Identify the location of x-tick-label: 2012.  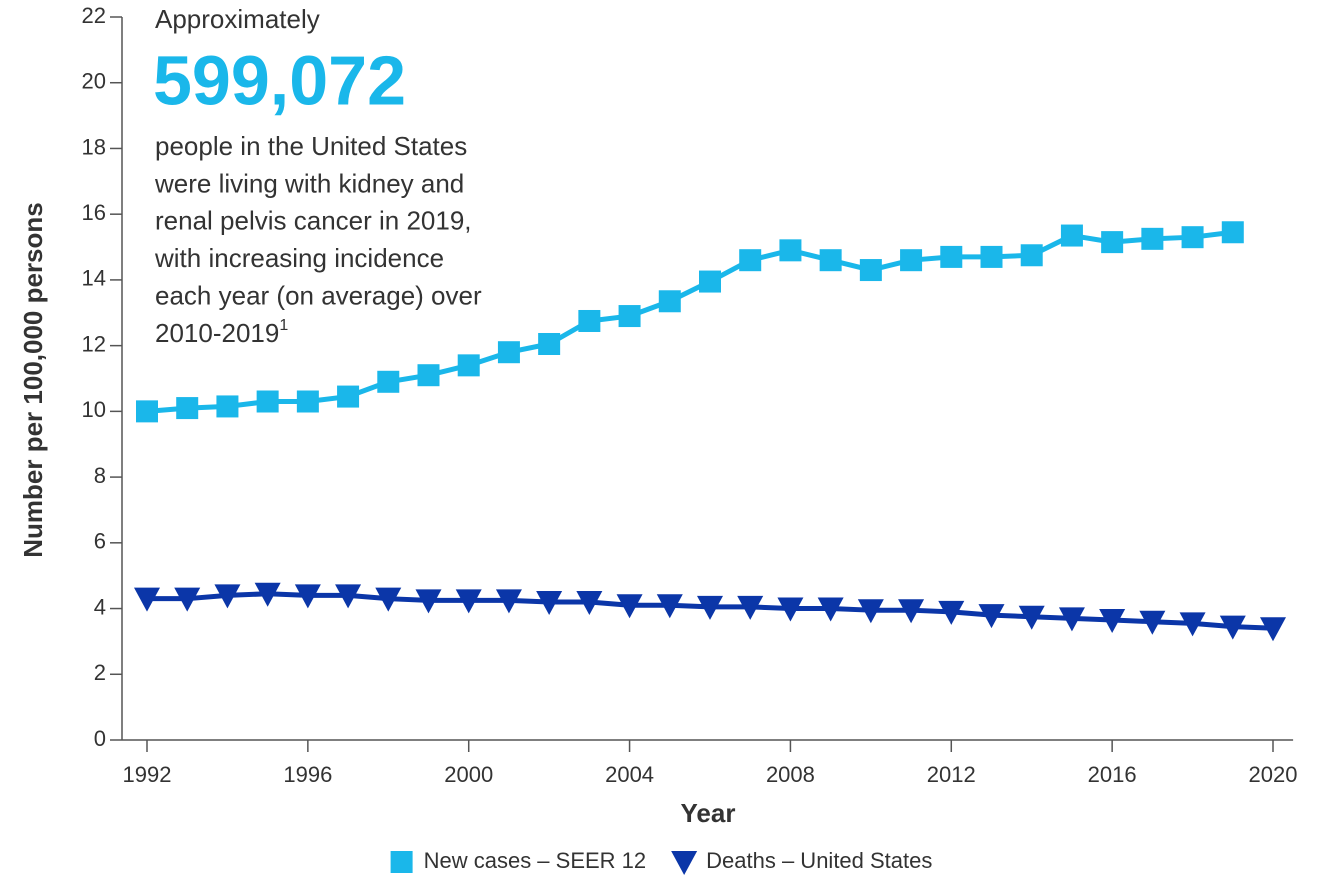
(951, 774).